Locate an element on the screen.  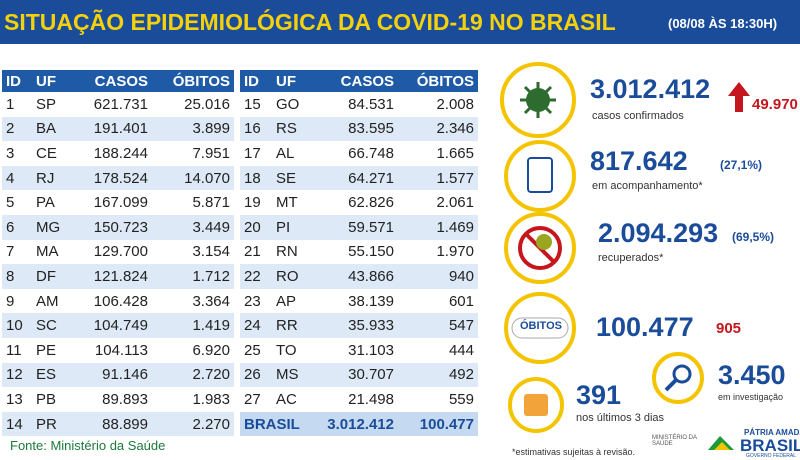
table-row: 12 ES 91.146 2.720 is located at coordinates (118, 375).